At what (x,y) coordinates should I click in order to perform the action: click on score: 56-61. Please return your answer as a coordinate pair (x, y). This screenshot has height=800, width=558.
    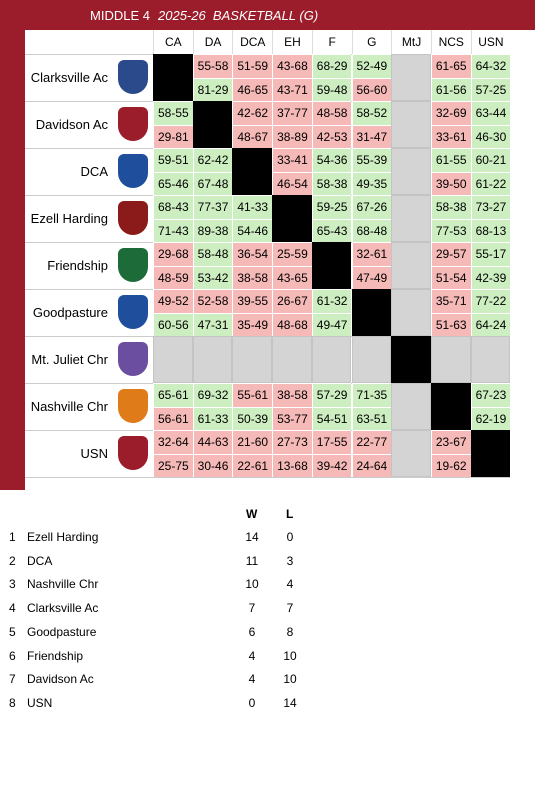
    Looking at the image, I should click on (173, 418).